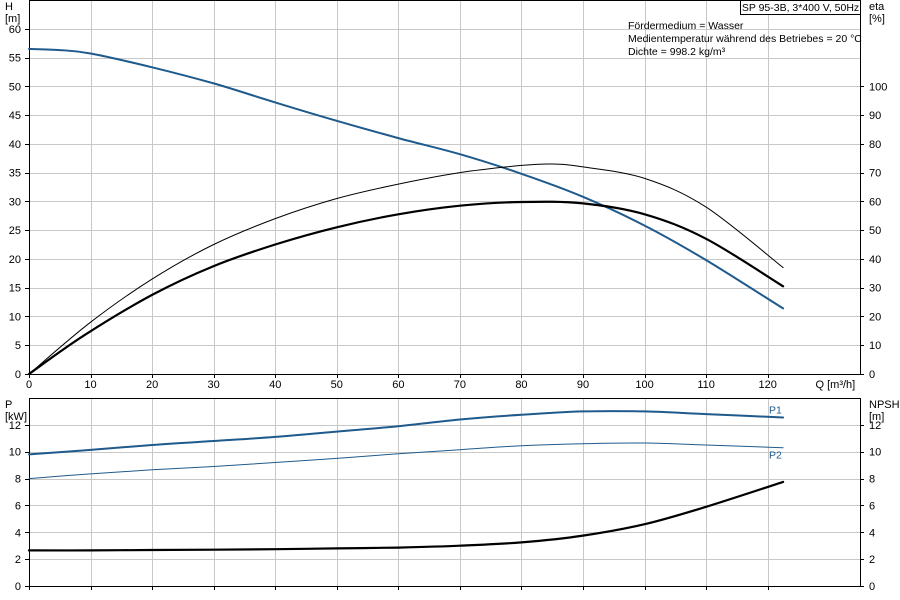  Describe the element at coordinates (15, 202) in the screenshot. I see `y-left-tick-label: 30` at that location.